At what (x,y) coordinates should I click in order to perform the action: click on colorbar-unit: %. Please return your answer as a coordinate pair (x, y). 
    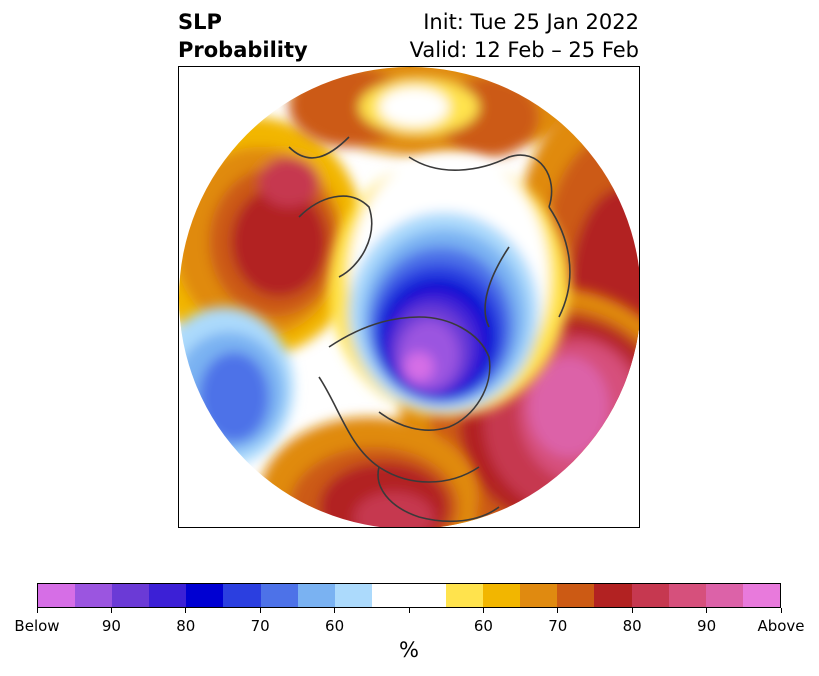
    Looking at the image, I should click on (409, 650).